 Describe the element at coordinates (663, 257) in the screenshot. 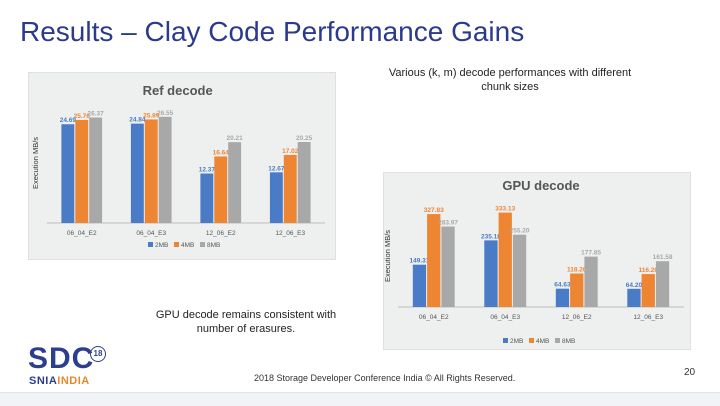

I see `chart1-label-8mb-12_06_e3: 161.58` at that location.